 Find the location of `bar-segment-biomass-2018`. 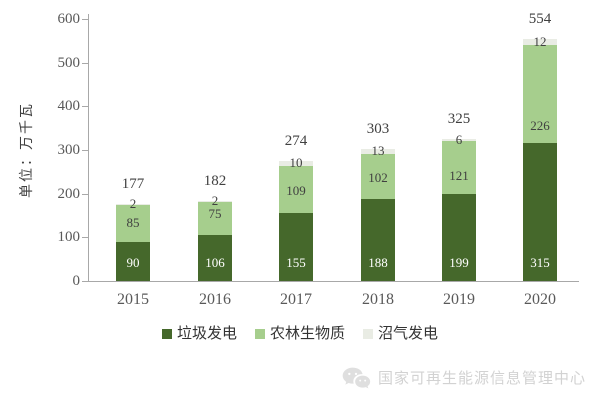

bar-segment-biomass-2018 is located at coordinates (378, 176).